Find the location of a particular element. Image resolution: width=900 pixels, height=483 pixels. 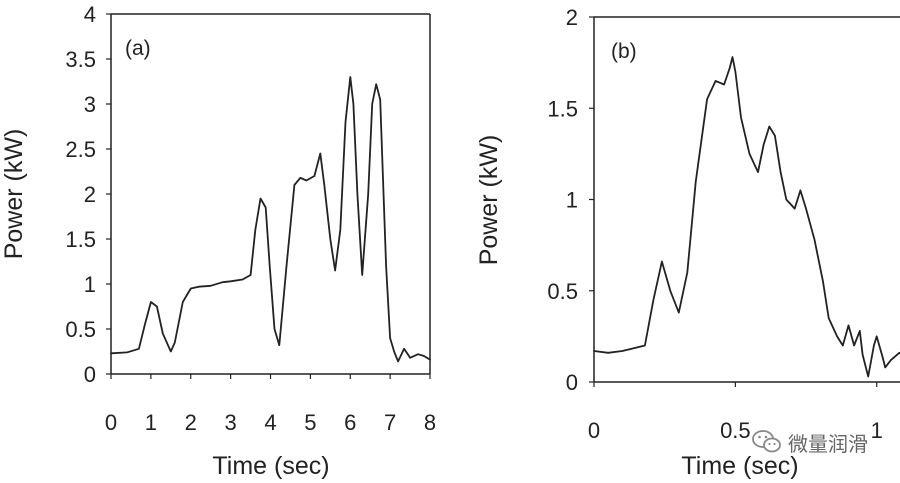

x-tick-label: 8 is located at coordinates (430, 422).